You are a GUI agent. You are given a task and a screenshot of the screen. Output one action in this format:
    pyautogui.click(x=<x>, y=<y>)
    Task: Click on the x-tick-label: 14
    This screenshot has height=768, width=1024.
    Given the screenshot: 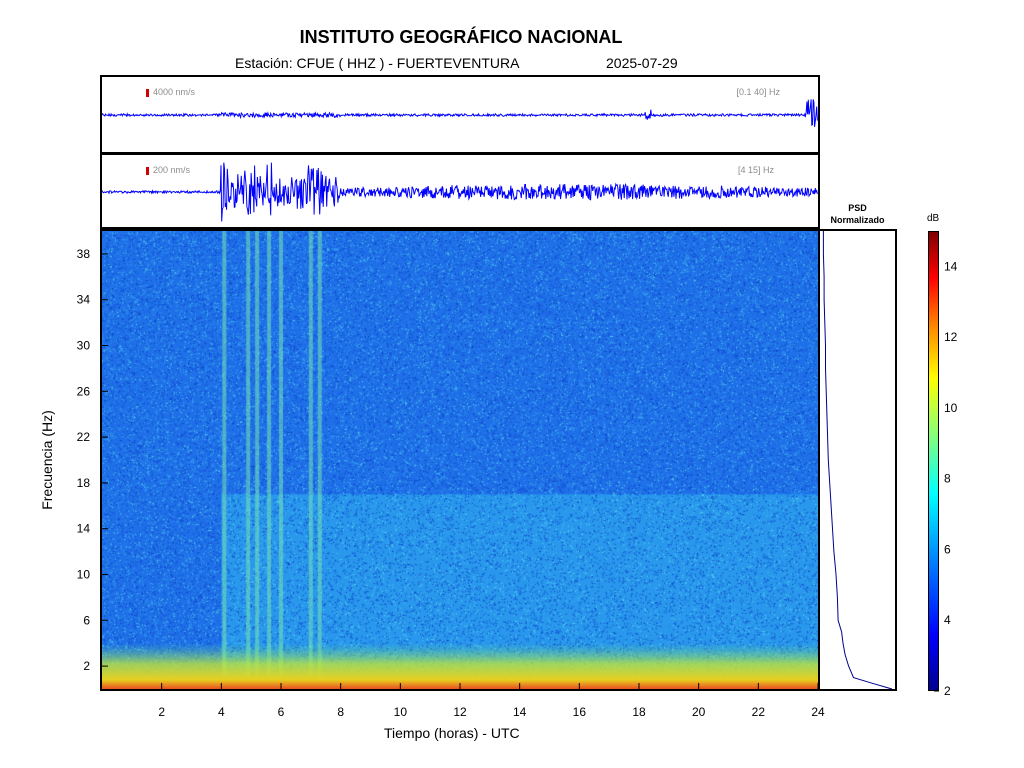 What is the action you would take?
    pyautogui.click(x=520, y=712)
    